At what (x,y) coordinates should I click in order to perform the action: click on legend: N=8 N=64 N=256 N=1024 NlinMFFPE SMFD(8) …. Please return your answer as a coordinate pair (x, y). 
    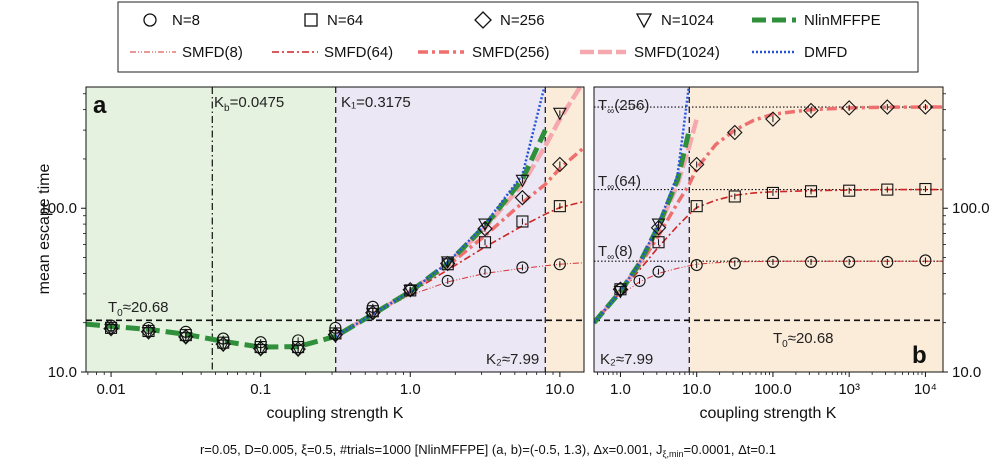
    Looking at the image, I should click on (518, 37).